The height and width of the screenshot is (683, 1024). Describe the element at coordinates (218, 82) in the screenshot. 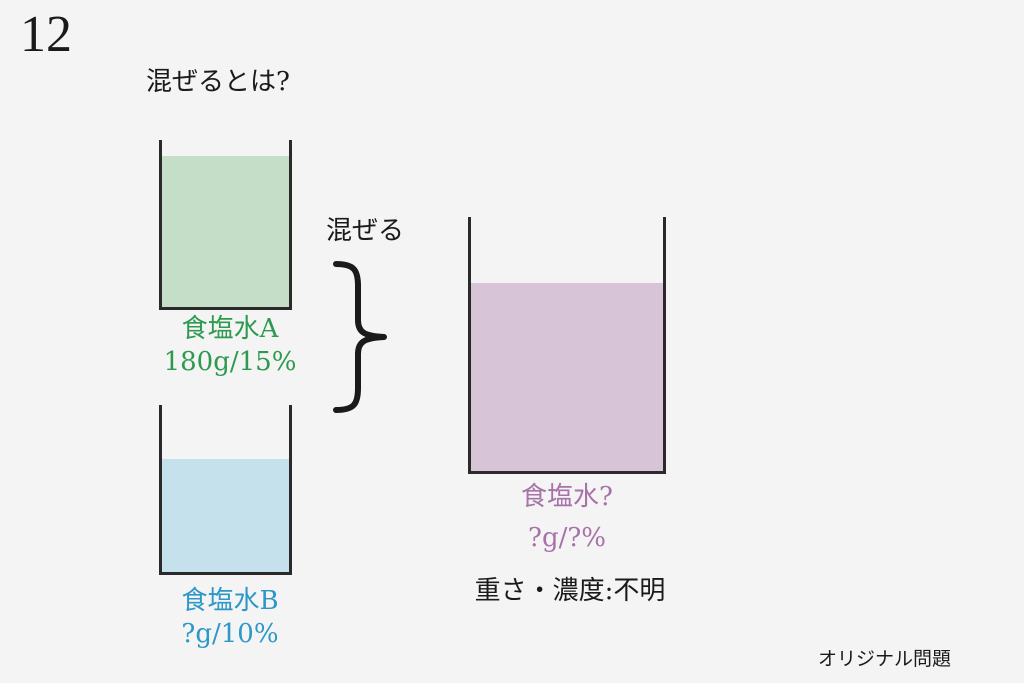

I see `question-title: 混ぜるとは?` at that location.